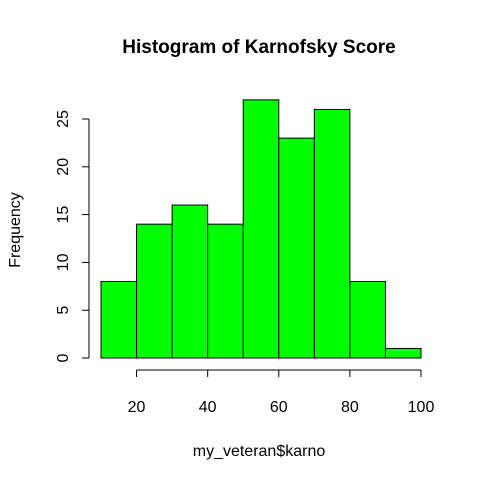 This screenshot has height=480, width=480. I want to click on y-tick-label-5: 25, so click(63, 119).